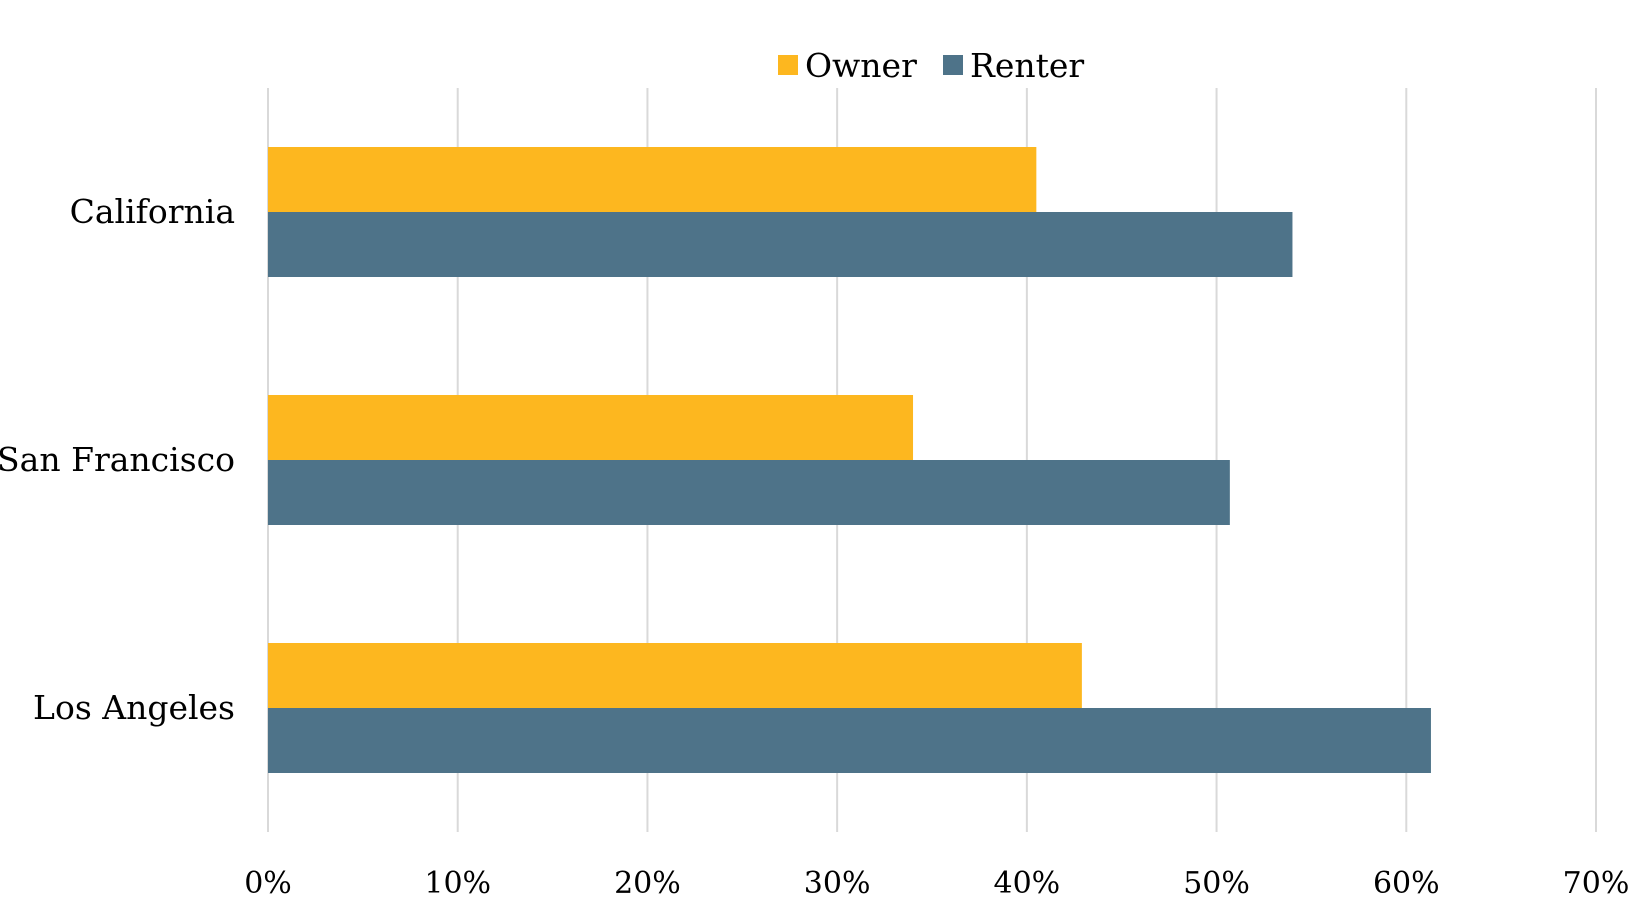 The image size is (1648, 910). What do you see at coordinates (936, 883) in the screenshot?
I see `x-axis-ticks: 0% 10% 20% 30% 40% 50% 60% 70%` at bounding box center [936, 883].